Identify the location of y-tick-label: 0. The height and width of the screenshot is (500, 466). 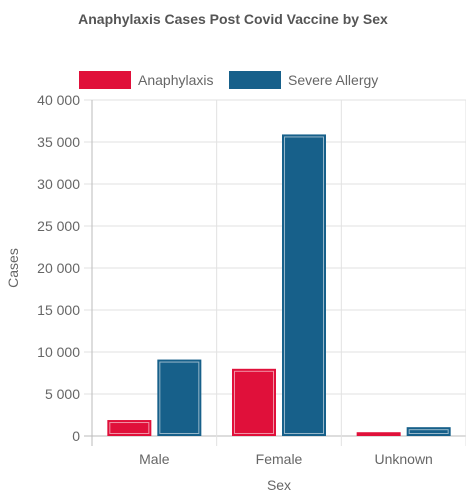
(76, 436).